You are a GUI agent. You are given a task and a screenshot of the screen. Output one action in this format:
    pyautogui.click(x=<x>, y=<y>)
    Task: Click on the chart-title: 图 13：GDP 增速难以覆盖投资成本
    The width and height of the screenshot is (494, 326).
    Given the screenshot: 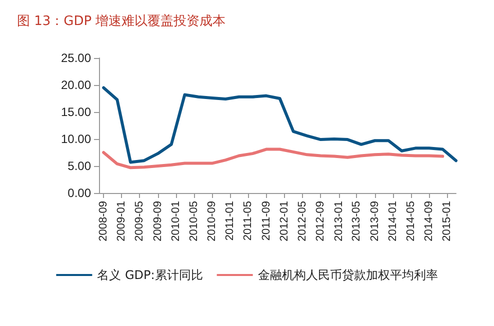 What is the action you would take?
    pyautogui.click(x=121, y=21)
    